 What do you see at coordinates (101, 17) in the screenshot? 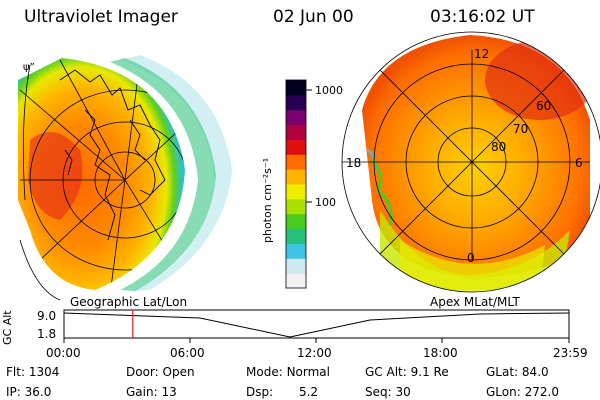
I see `title: Ultraviolet Imager` at bounding box center [101, 17].